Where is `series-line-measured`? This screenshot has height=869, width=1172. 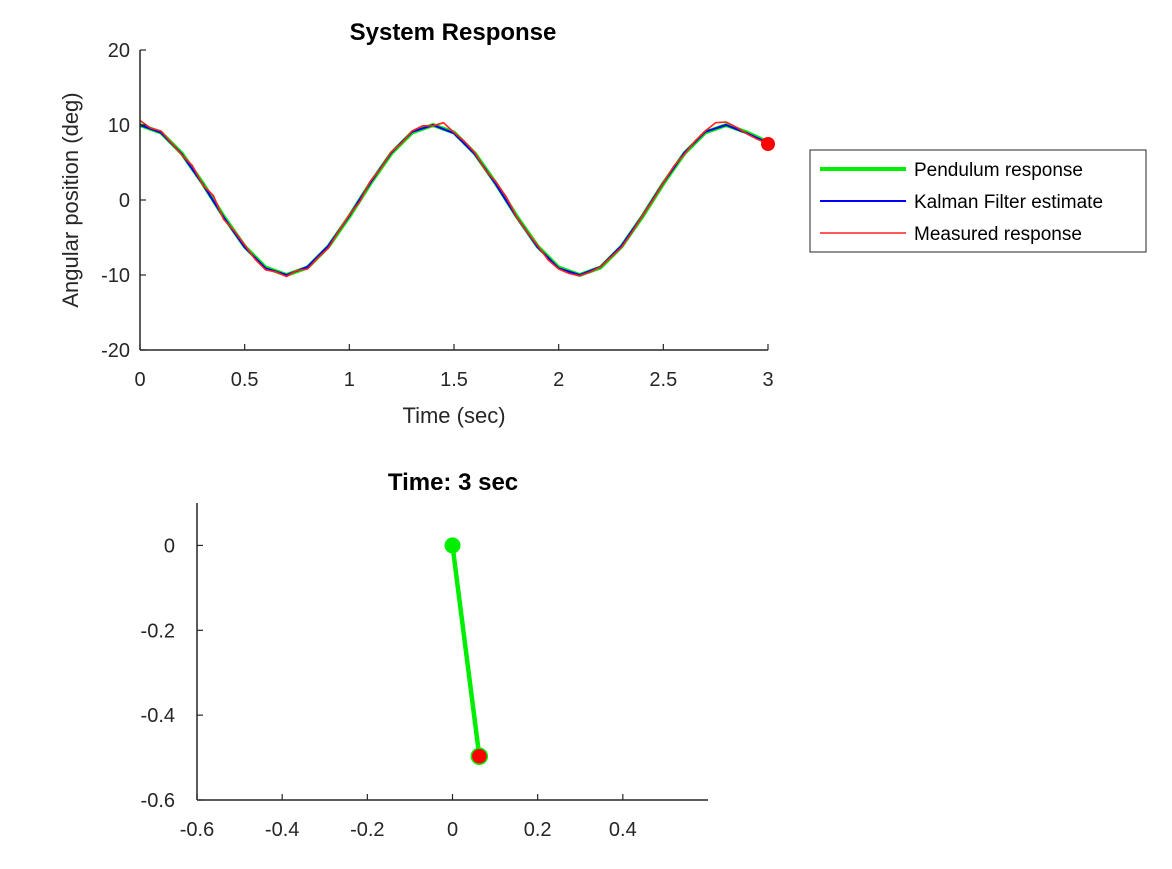 series-line-measured is located at coordinates (454, 198).